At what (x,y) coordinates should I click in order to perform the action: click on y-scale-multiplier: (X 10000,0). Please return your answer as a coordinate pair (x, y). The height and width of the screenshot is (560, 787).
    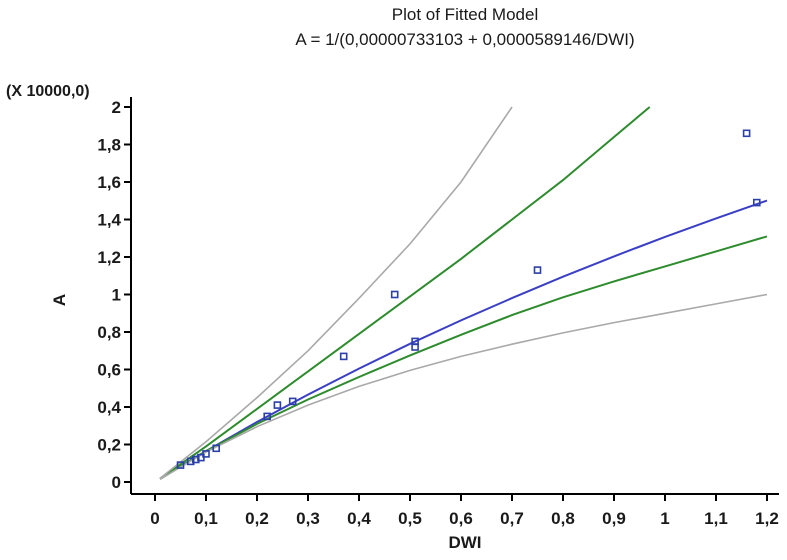
    Looking at the image, I should click on (48, 91).